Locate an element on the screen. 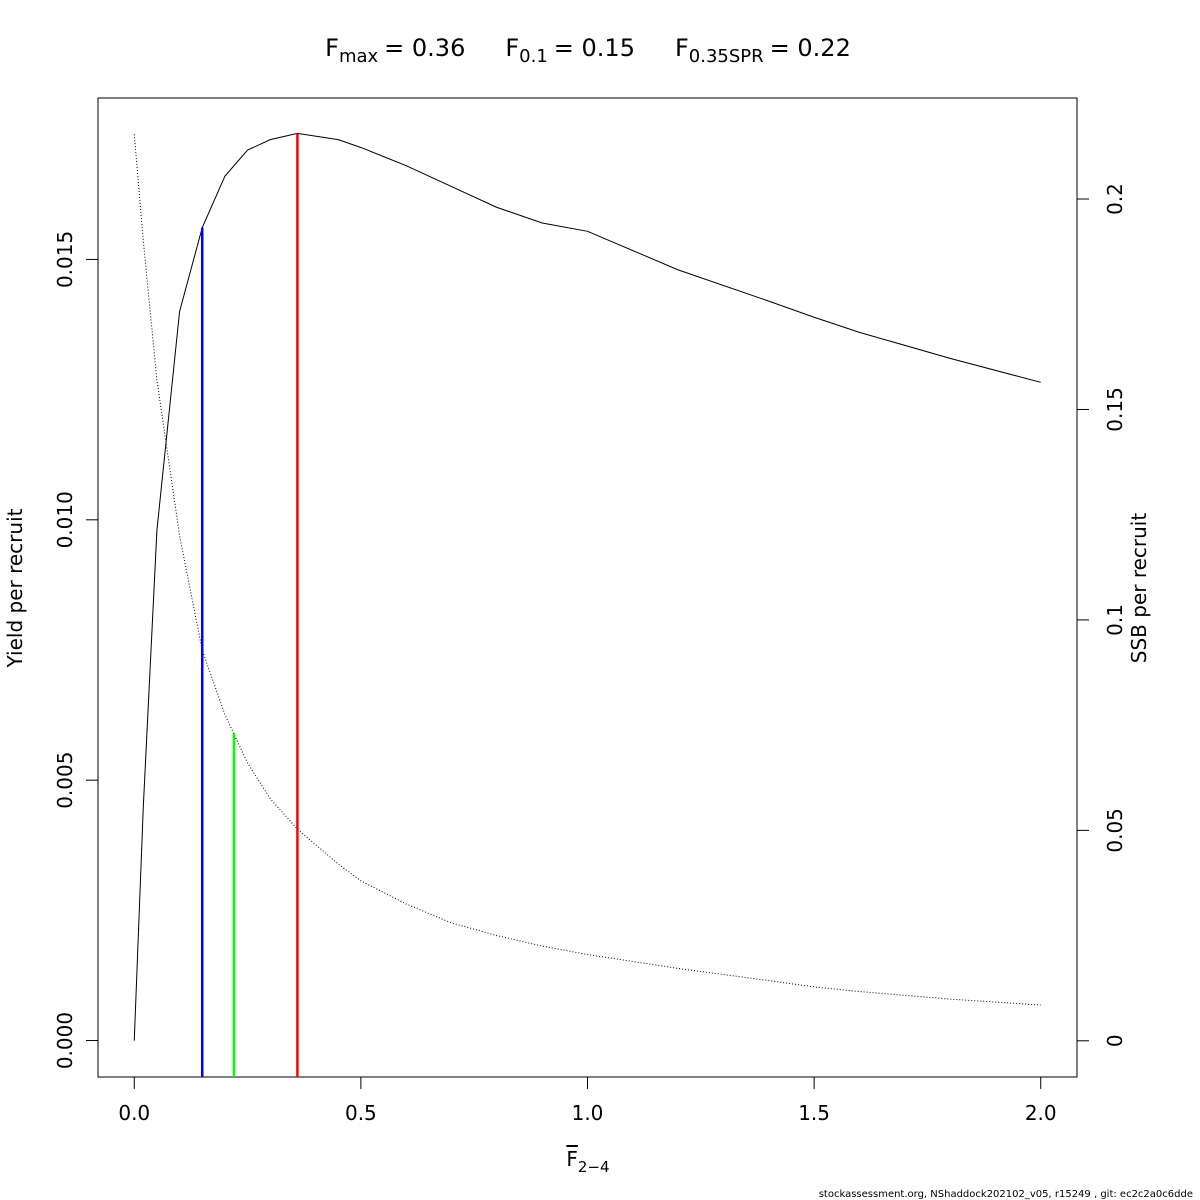  y-tick-label: 0.005 is located at coordinates (65, 780).